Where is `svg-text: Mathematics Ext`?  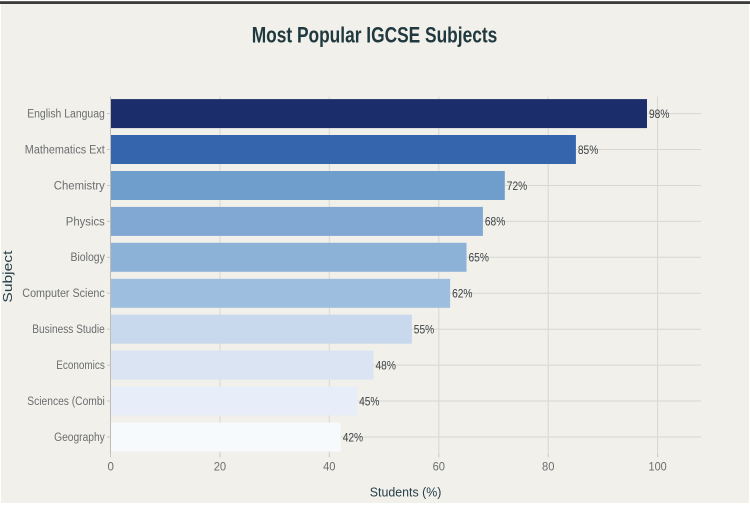 svg-text: Mathematics Ext is located at coordinates (65, 150).